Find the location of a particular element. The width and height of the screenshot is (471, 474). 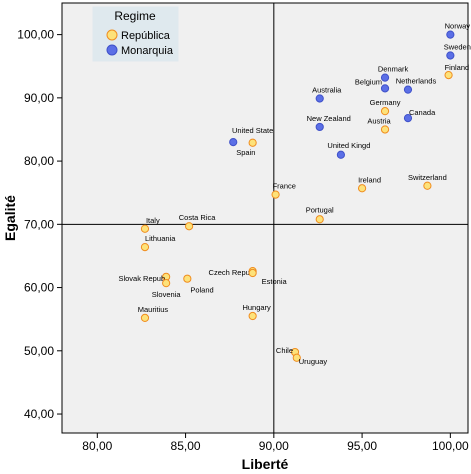

point-label: Netherlands is located at coordinates (416, 81).